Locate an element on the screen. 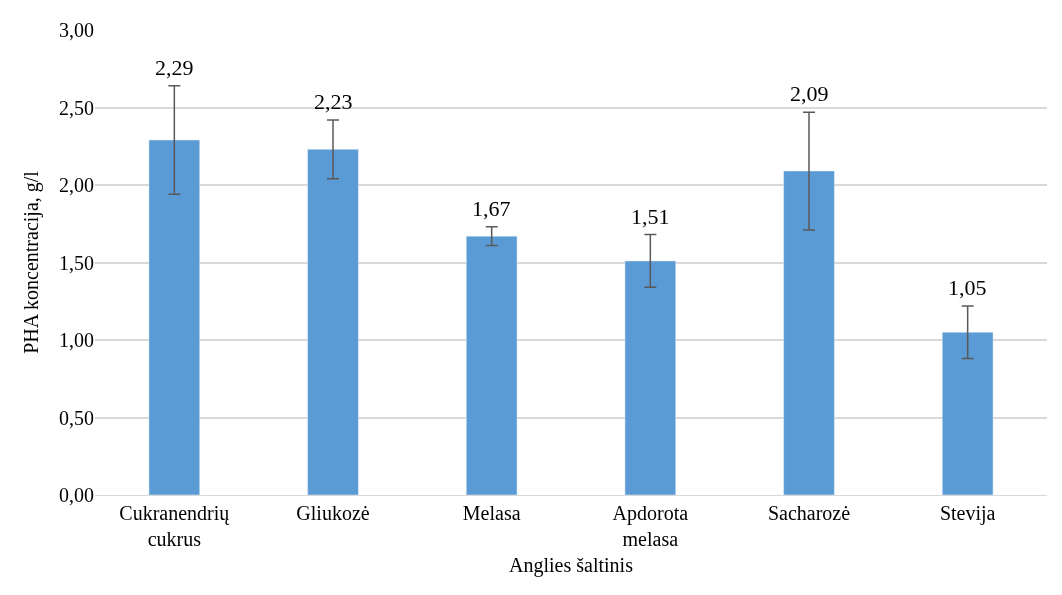  y-tick-label: 3,00 is located at coordinates (76, 30).